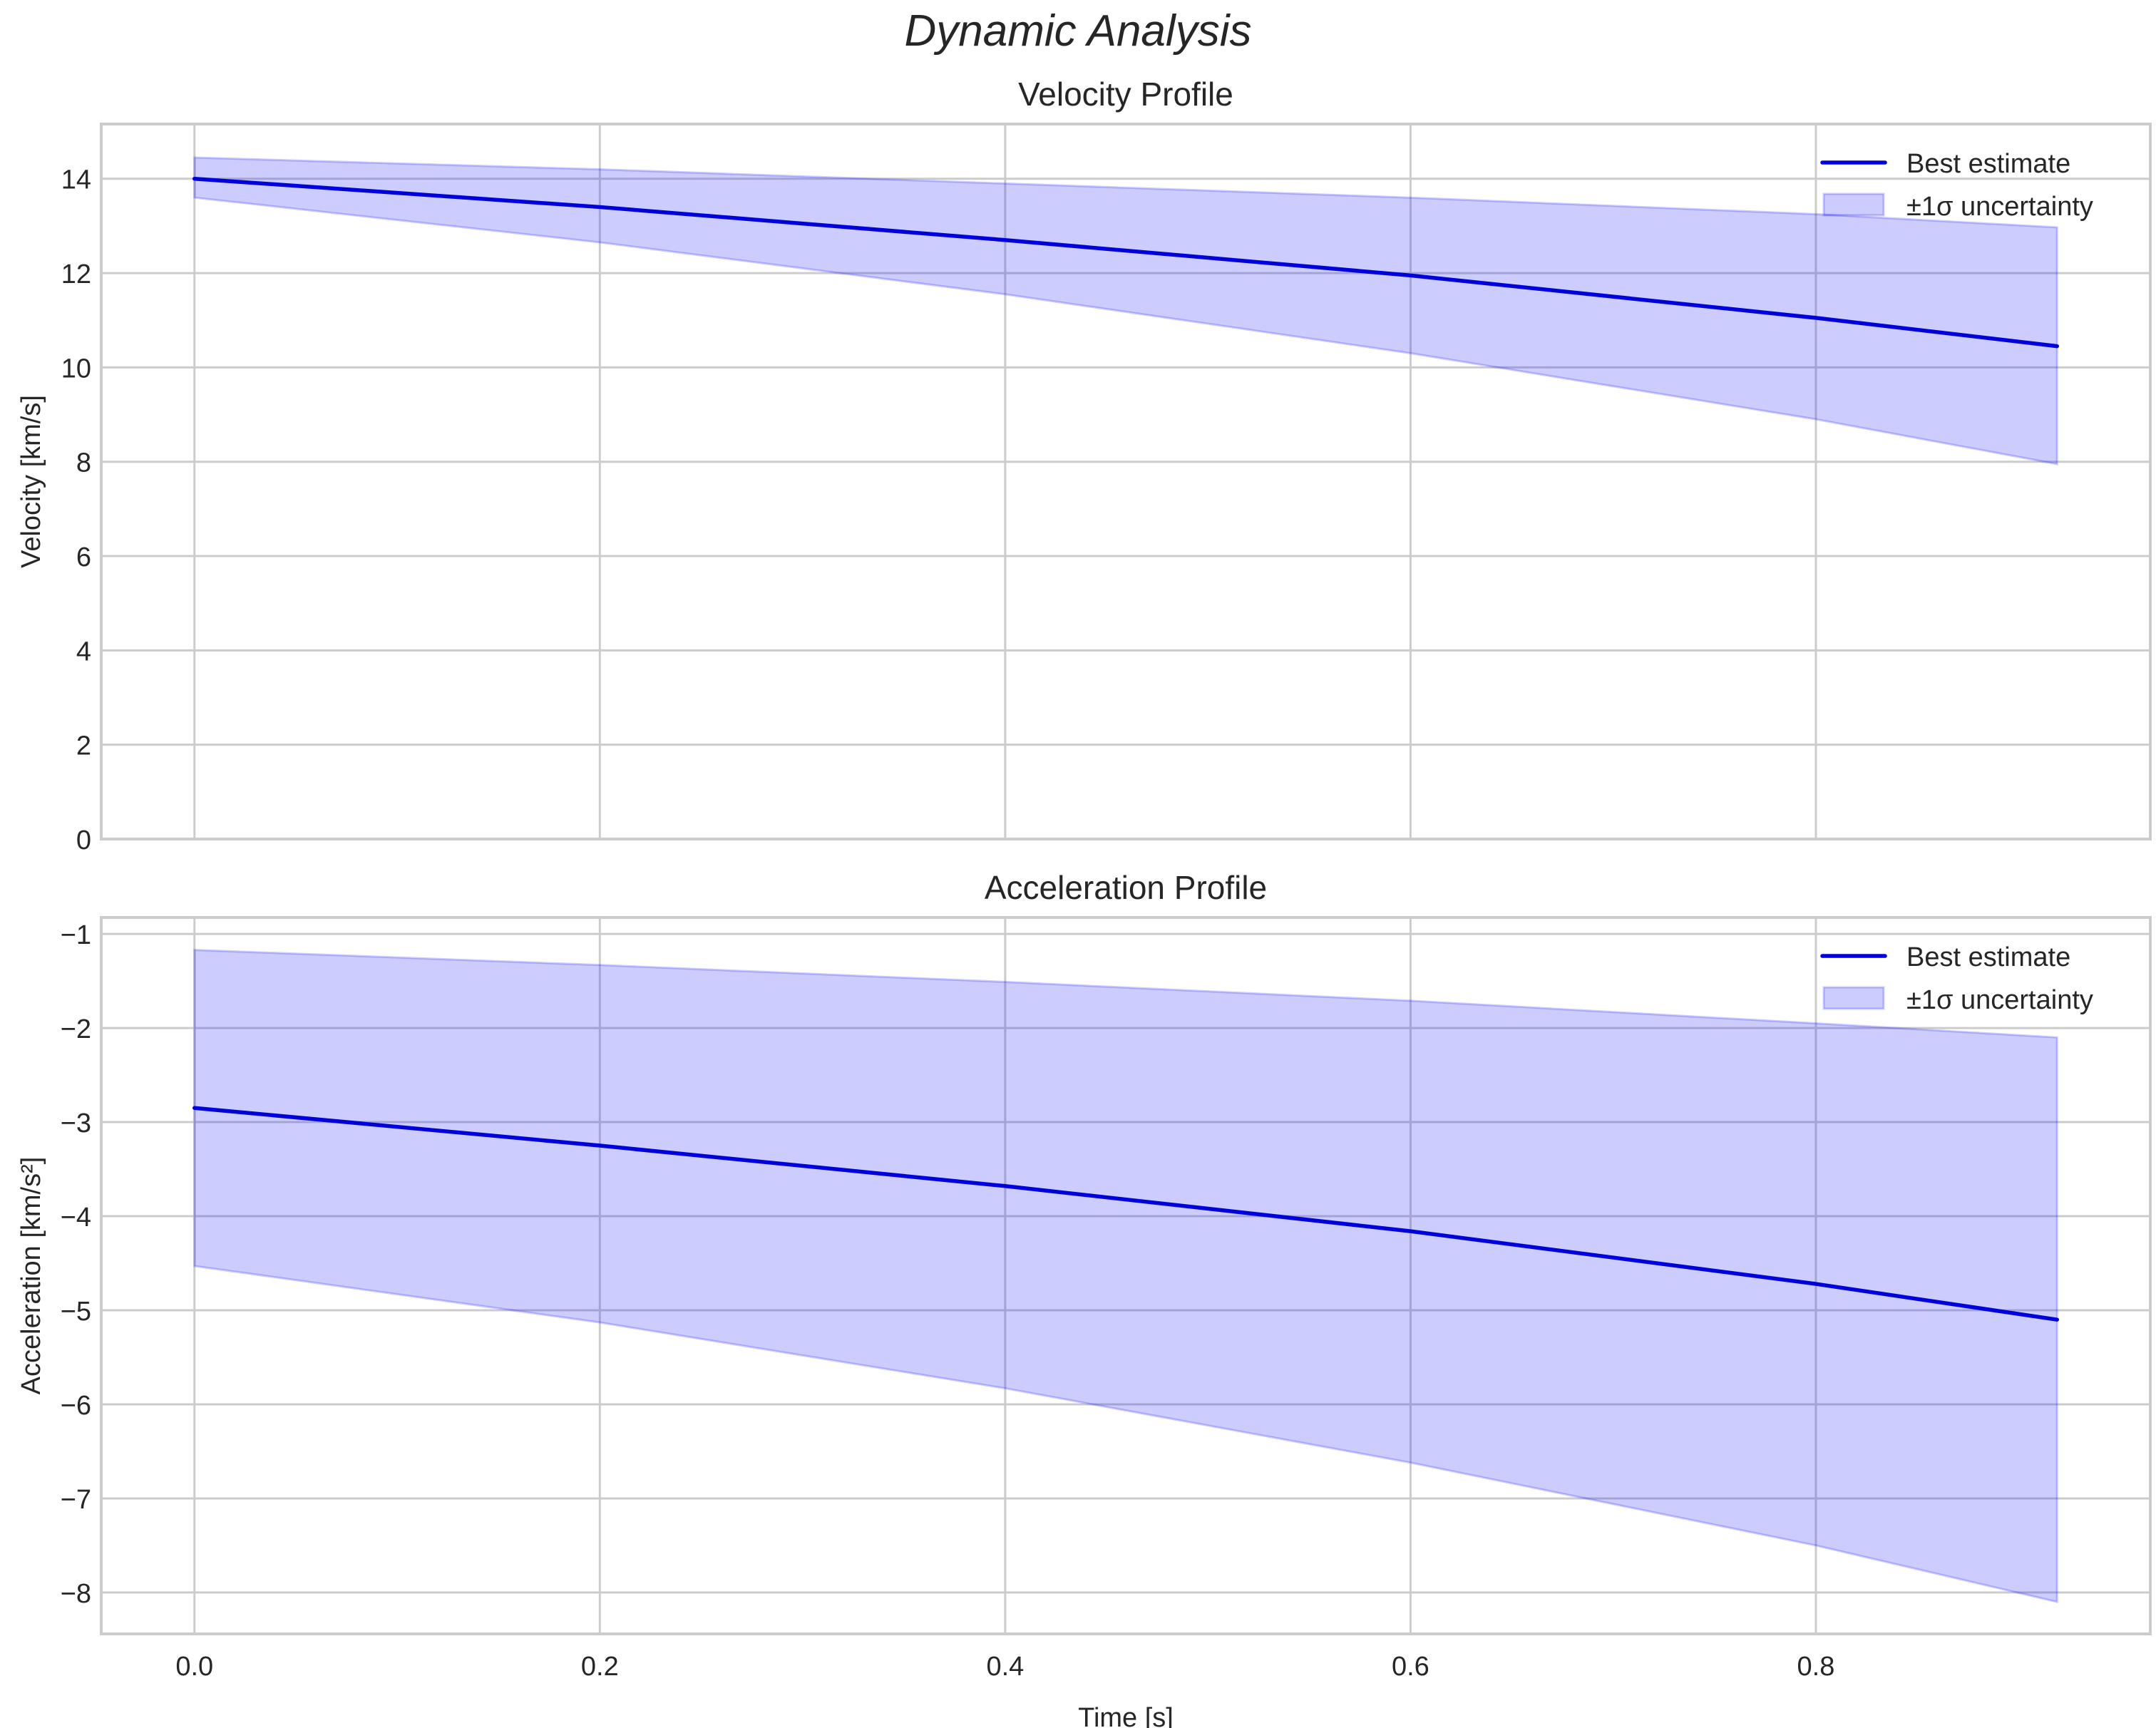 The height and width of the screenshot is (1728, 2156). I want to click on svg-text: 14, so click(76, 180).